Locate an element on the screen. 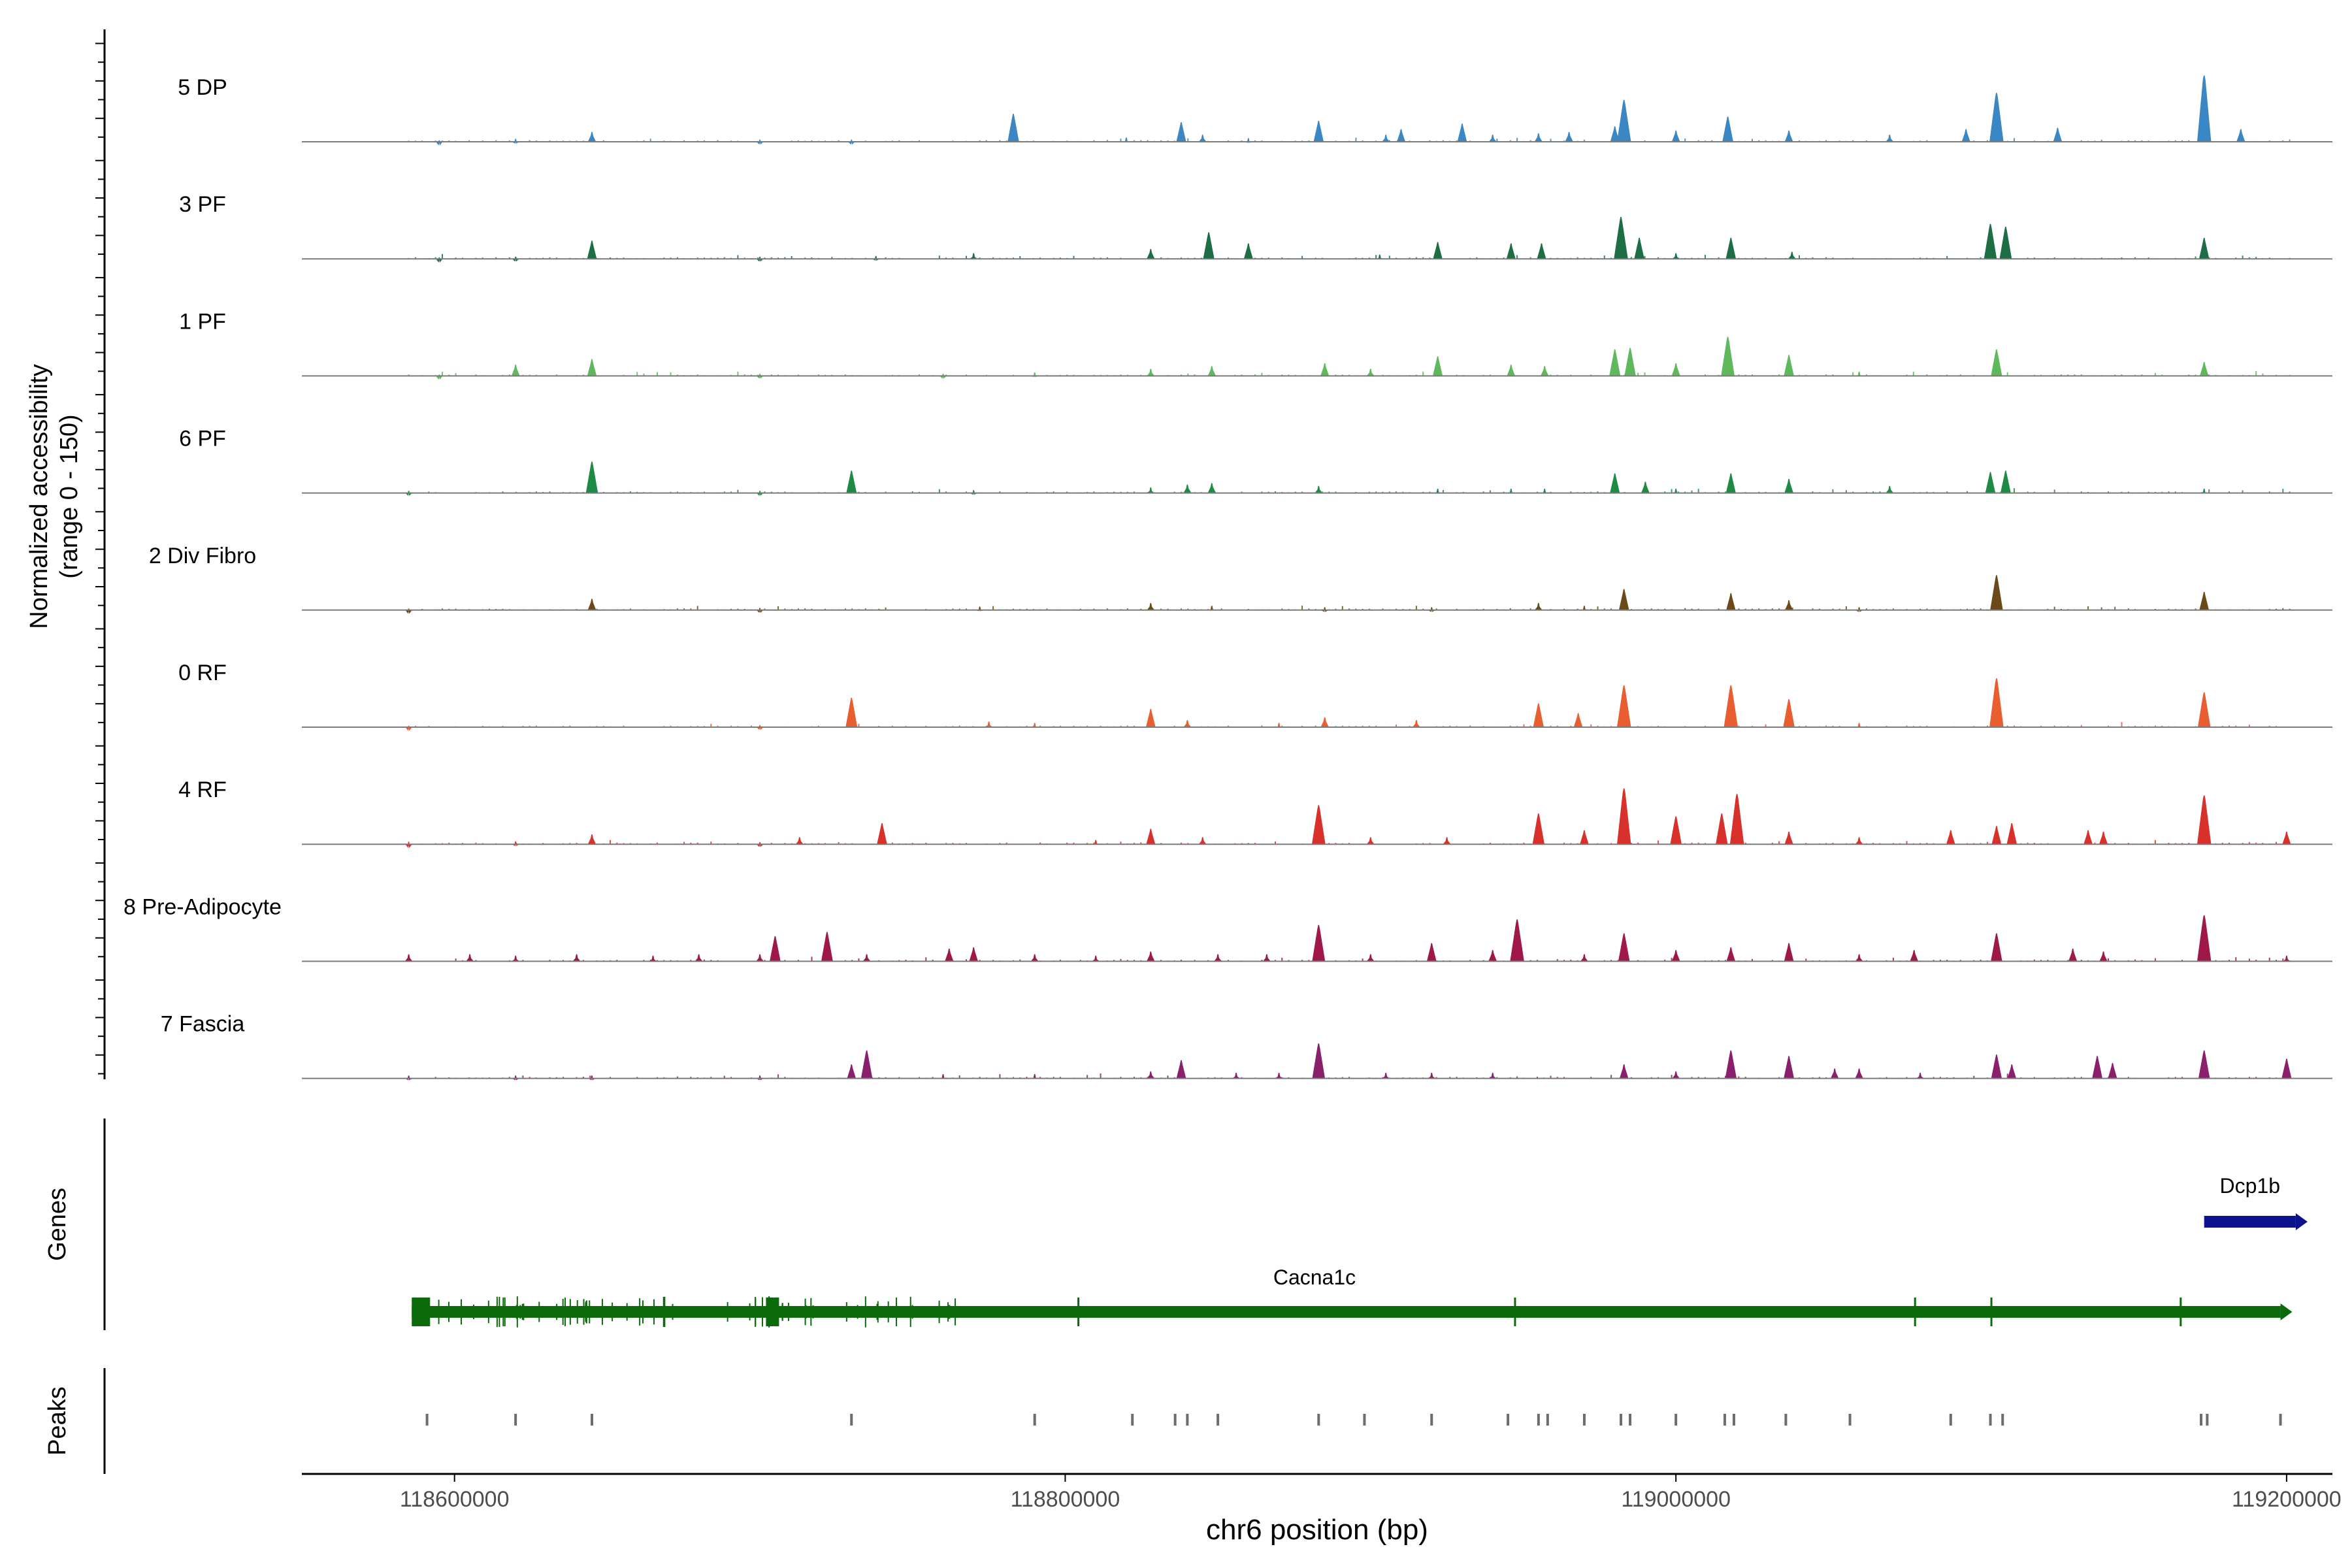  track-label: 4 RF is located at coordinates (202, 789).